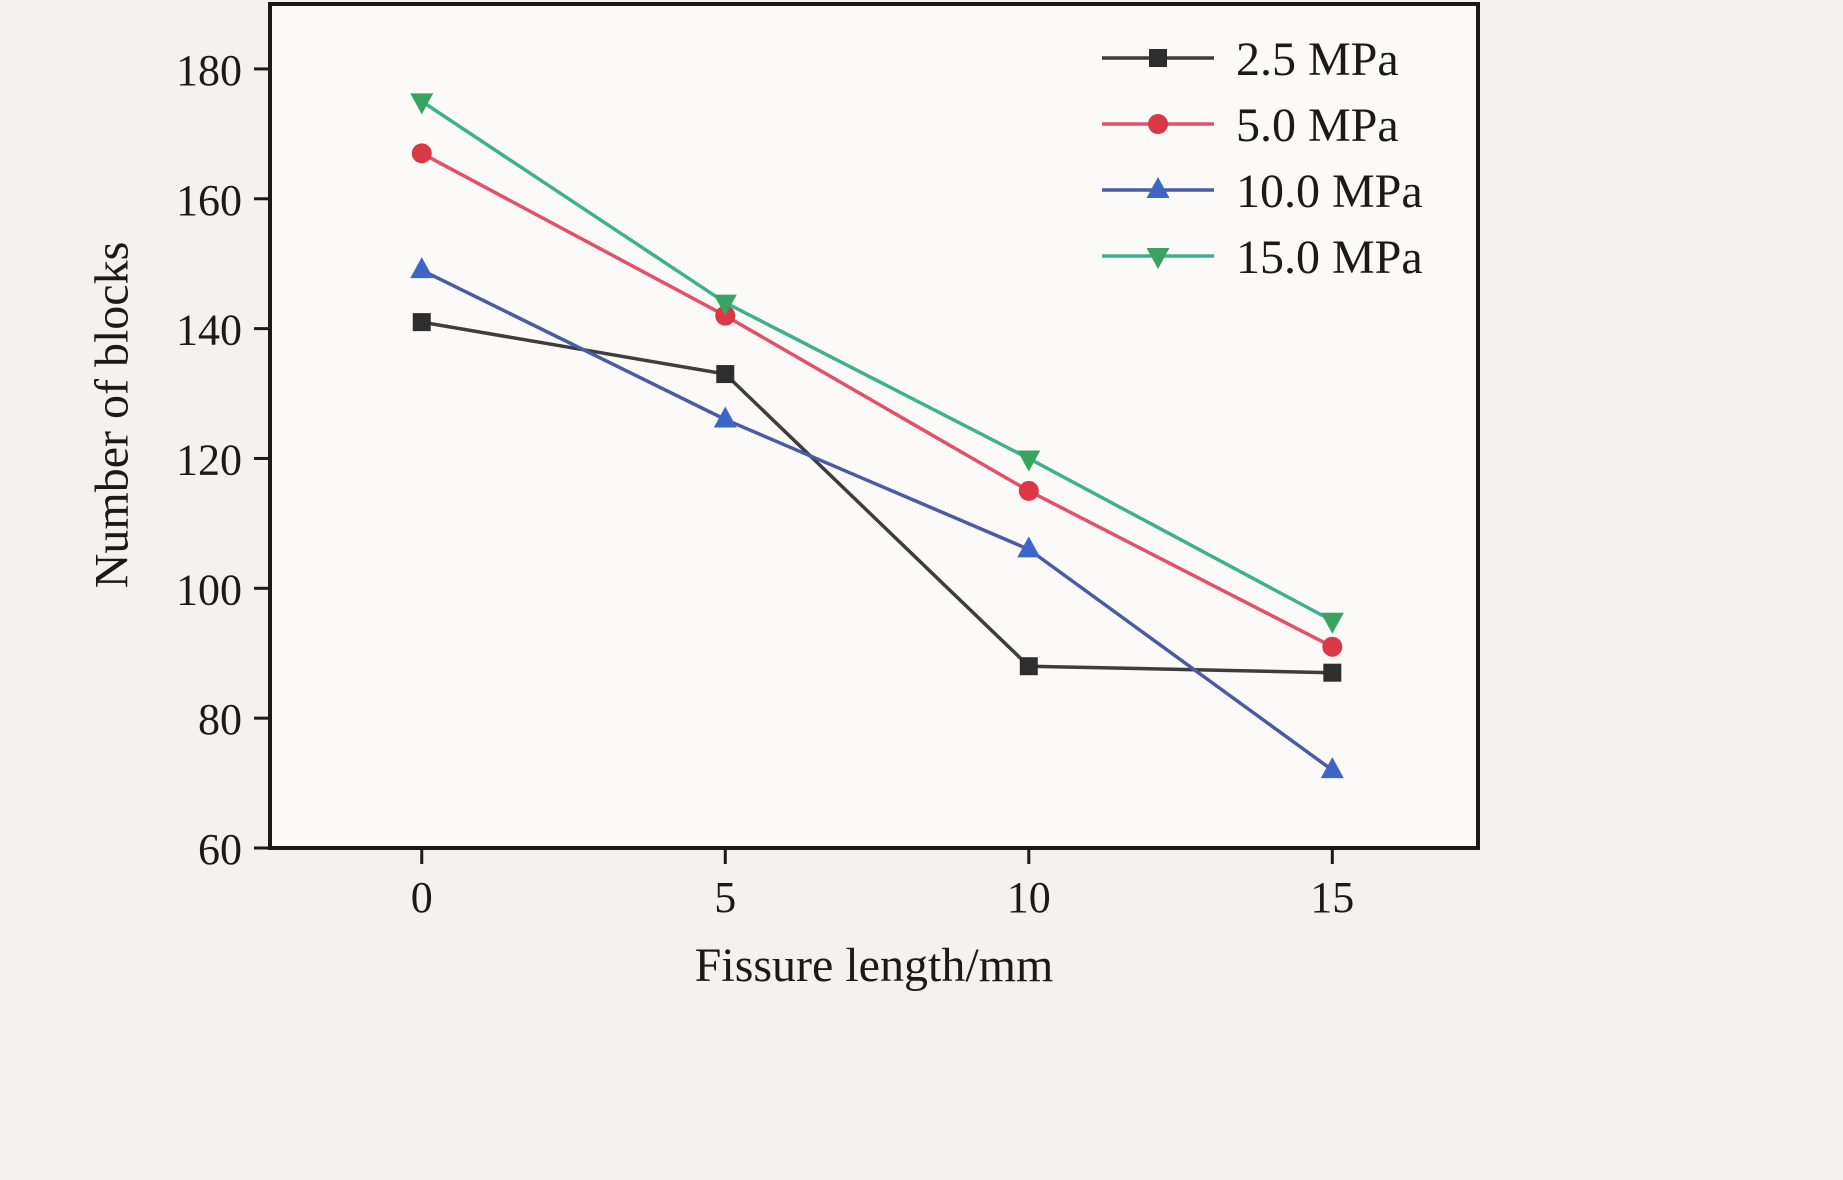 The height and width of the screenshot is (1180, 1843). What do you see at coordinates (1329, 257) in the screenshot?
I see `legend-label: 15.0 MPa` at bounding box center [1329, 257].